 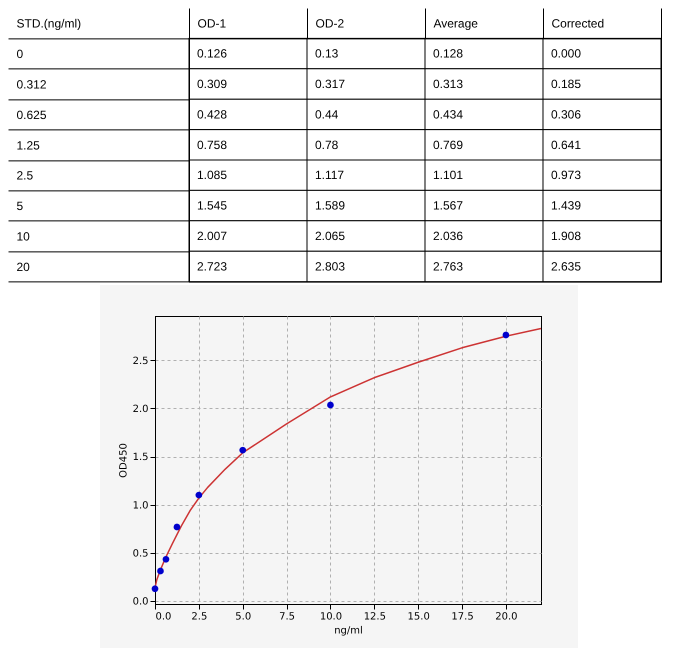 What do you see at coordinates (456, 23) in the screenshot?
I see `x-tick-label: Average` at bounding box center [456, 23].